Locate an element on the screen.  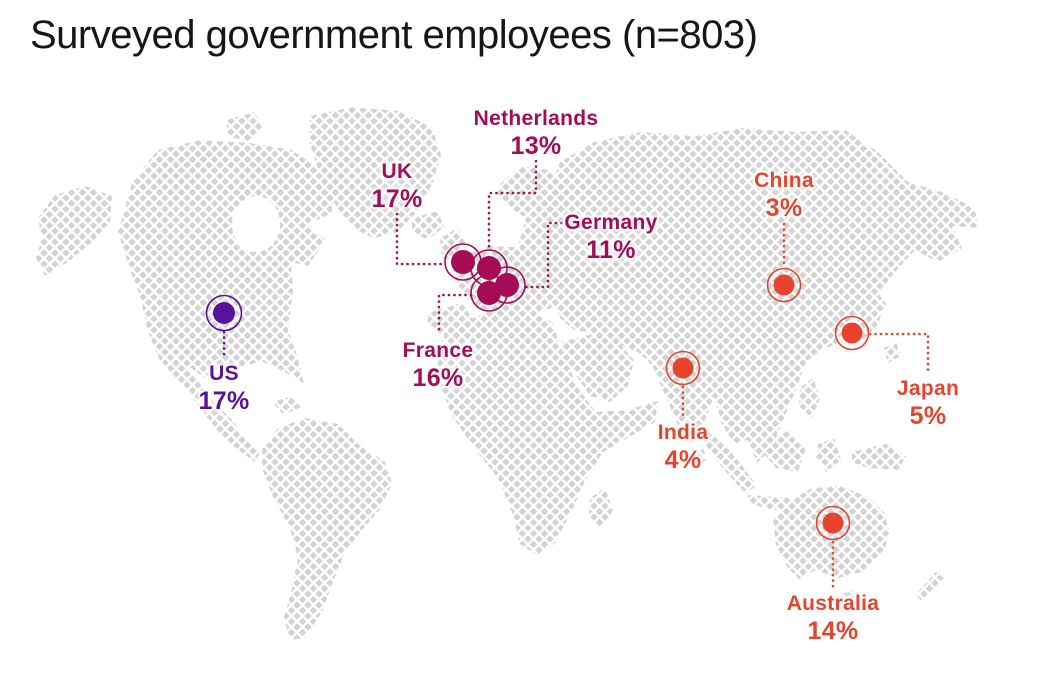
marker-dot-india is located at coordinates (683, 368).